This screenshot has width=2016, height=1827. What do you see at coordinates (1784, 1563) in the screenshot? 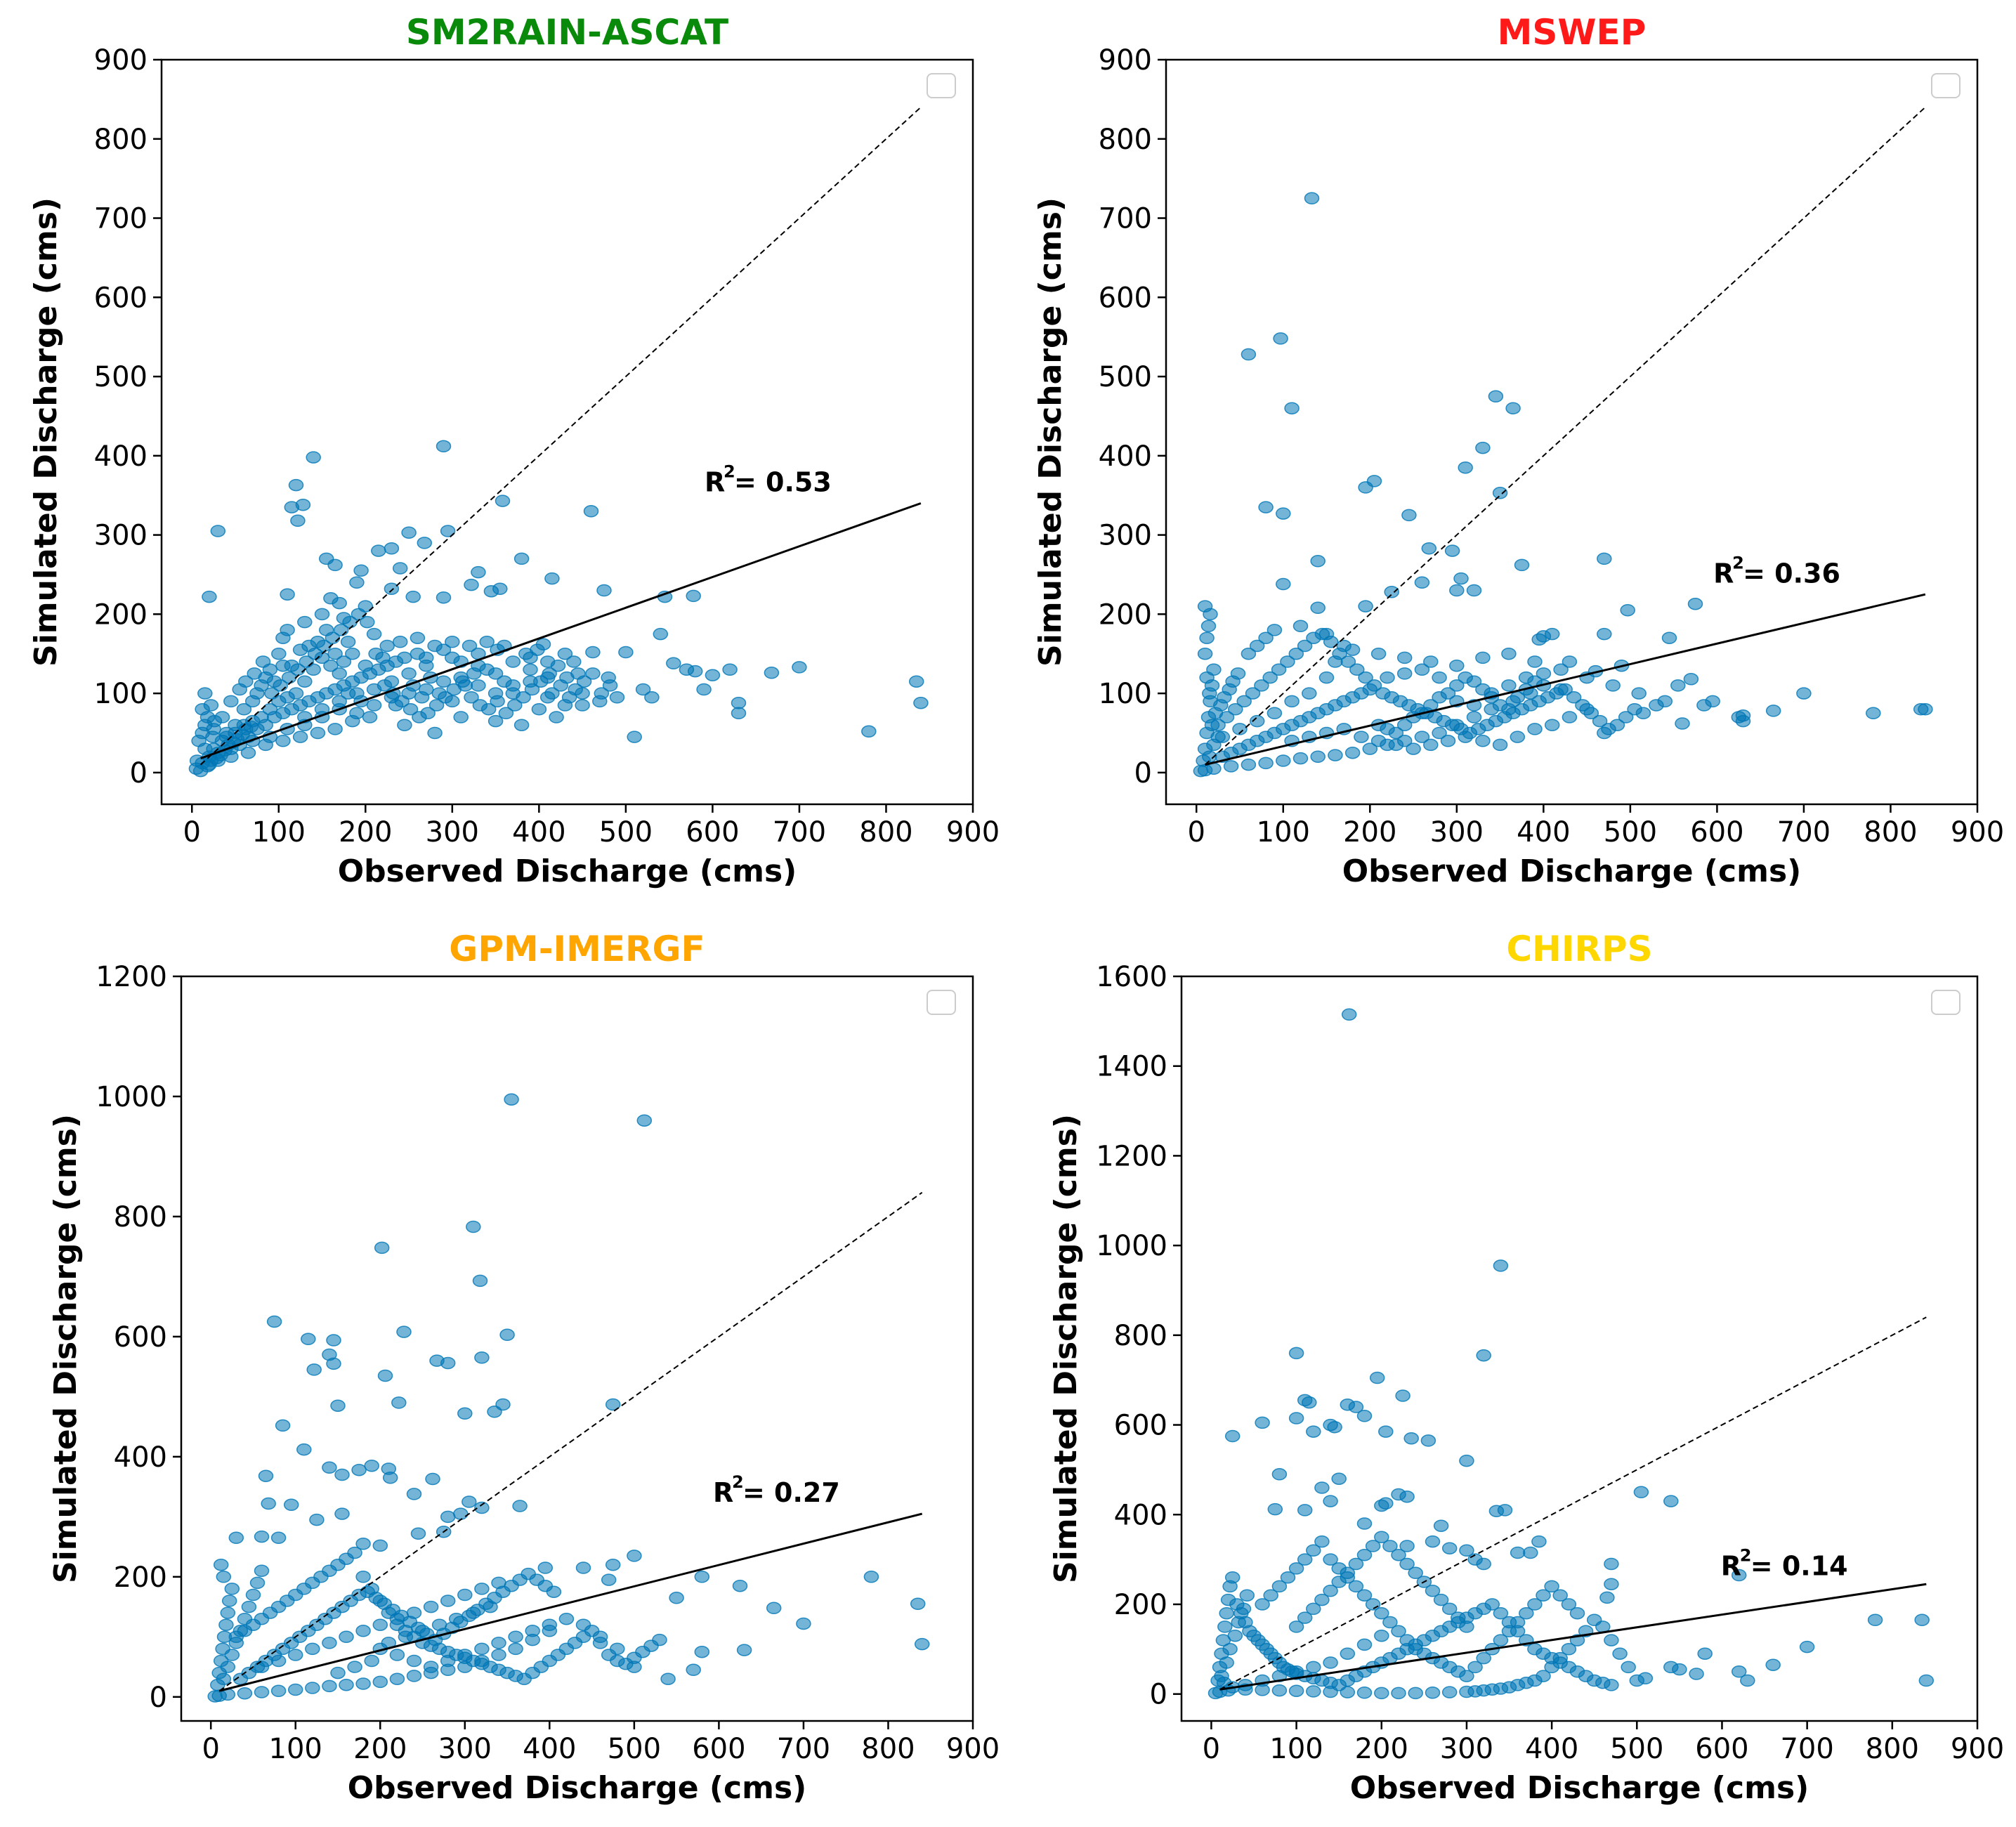
I see `r2-annotation: R2= 0.14` at bounding box center [1784, 1563].